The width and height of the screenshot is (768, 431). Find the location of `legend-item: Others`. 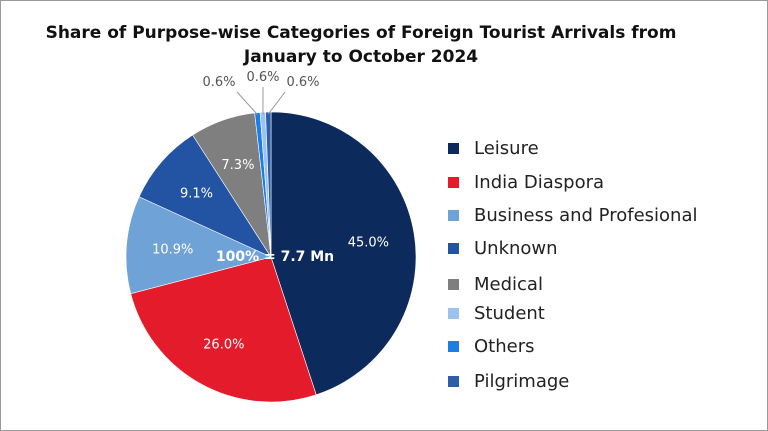

legend-item: Others is located at coordinates (491, 346).